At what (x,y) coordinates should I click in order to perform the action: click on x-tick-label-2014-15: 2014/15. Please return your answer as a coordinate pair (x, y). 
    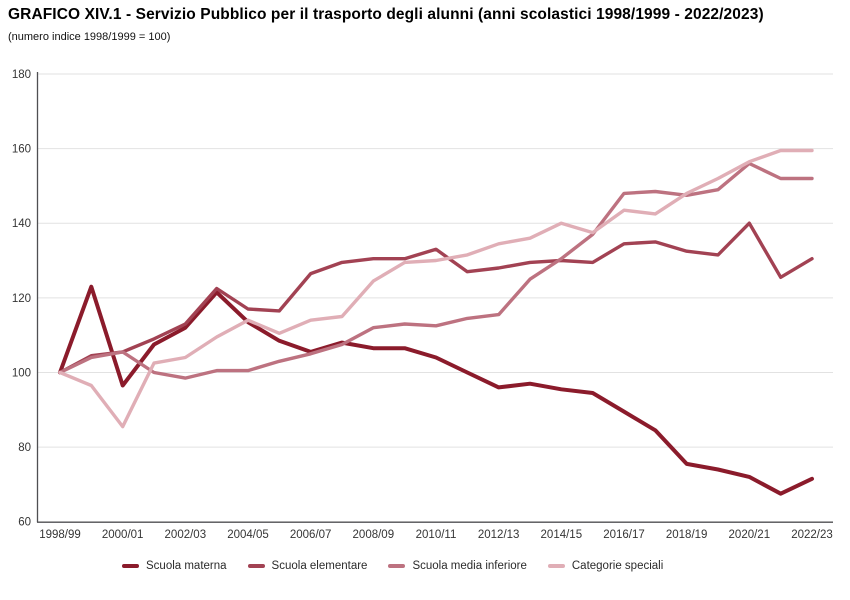
    Looking at the image, I should click on (562, 535).